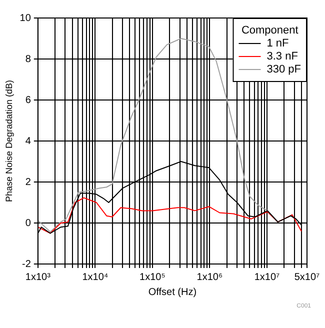  Describe the element at coordinates (9, 141) in the screenshot. I see `y-axis-title: Phase Noise Degradation (dB)` at that location.